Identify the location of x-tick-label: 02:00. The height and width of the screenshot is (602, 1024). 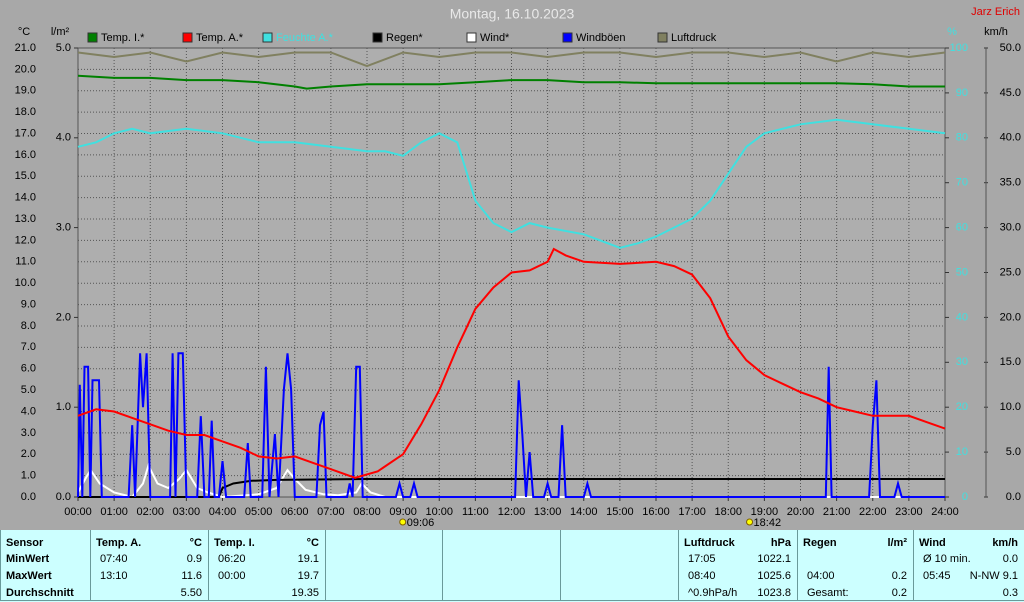
(150, 512).